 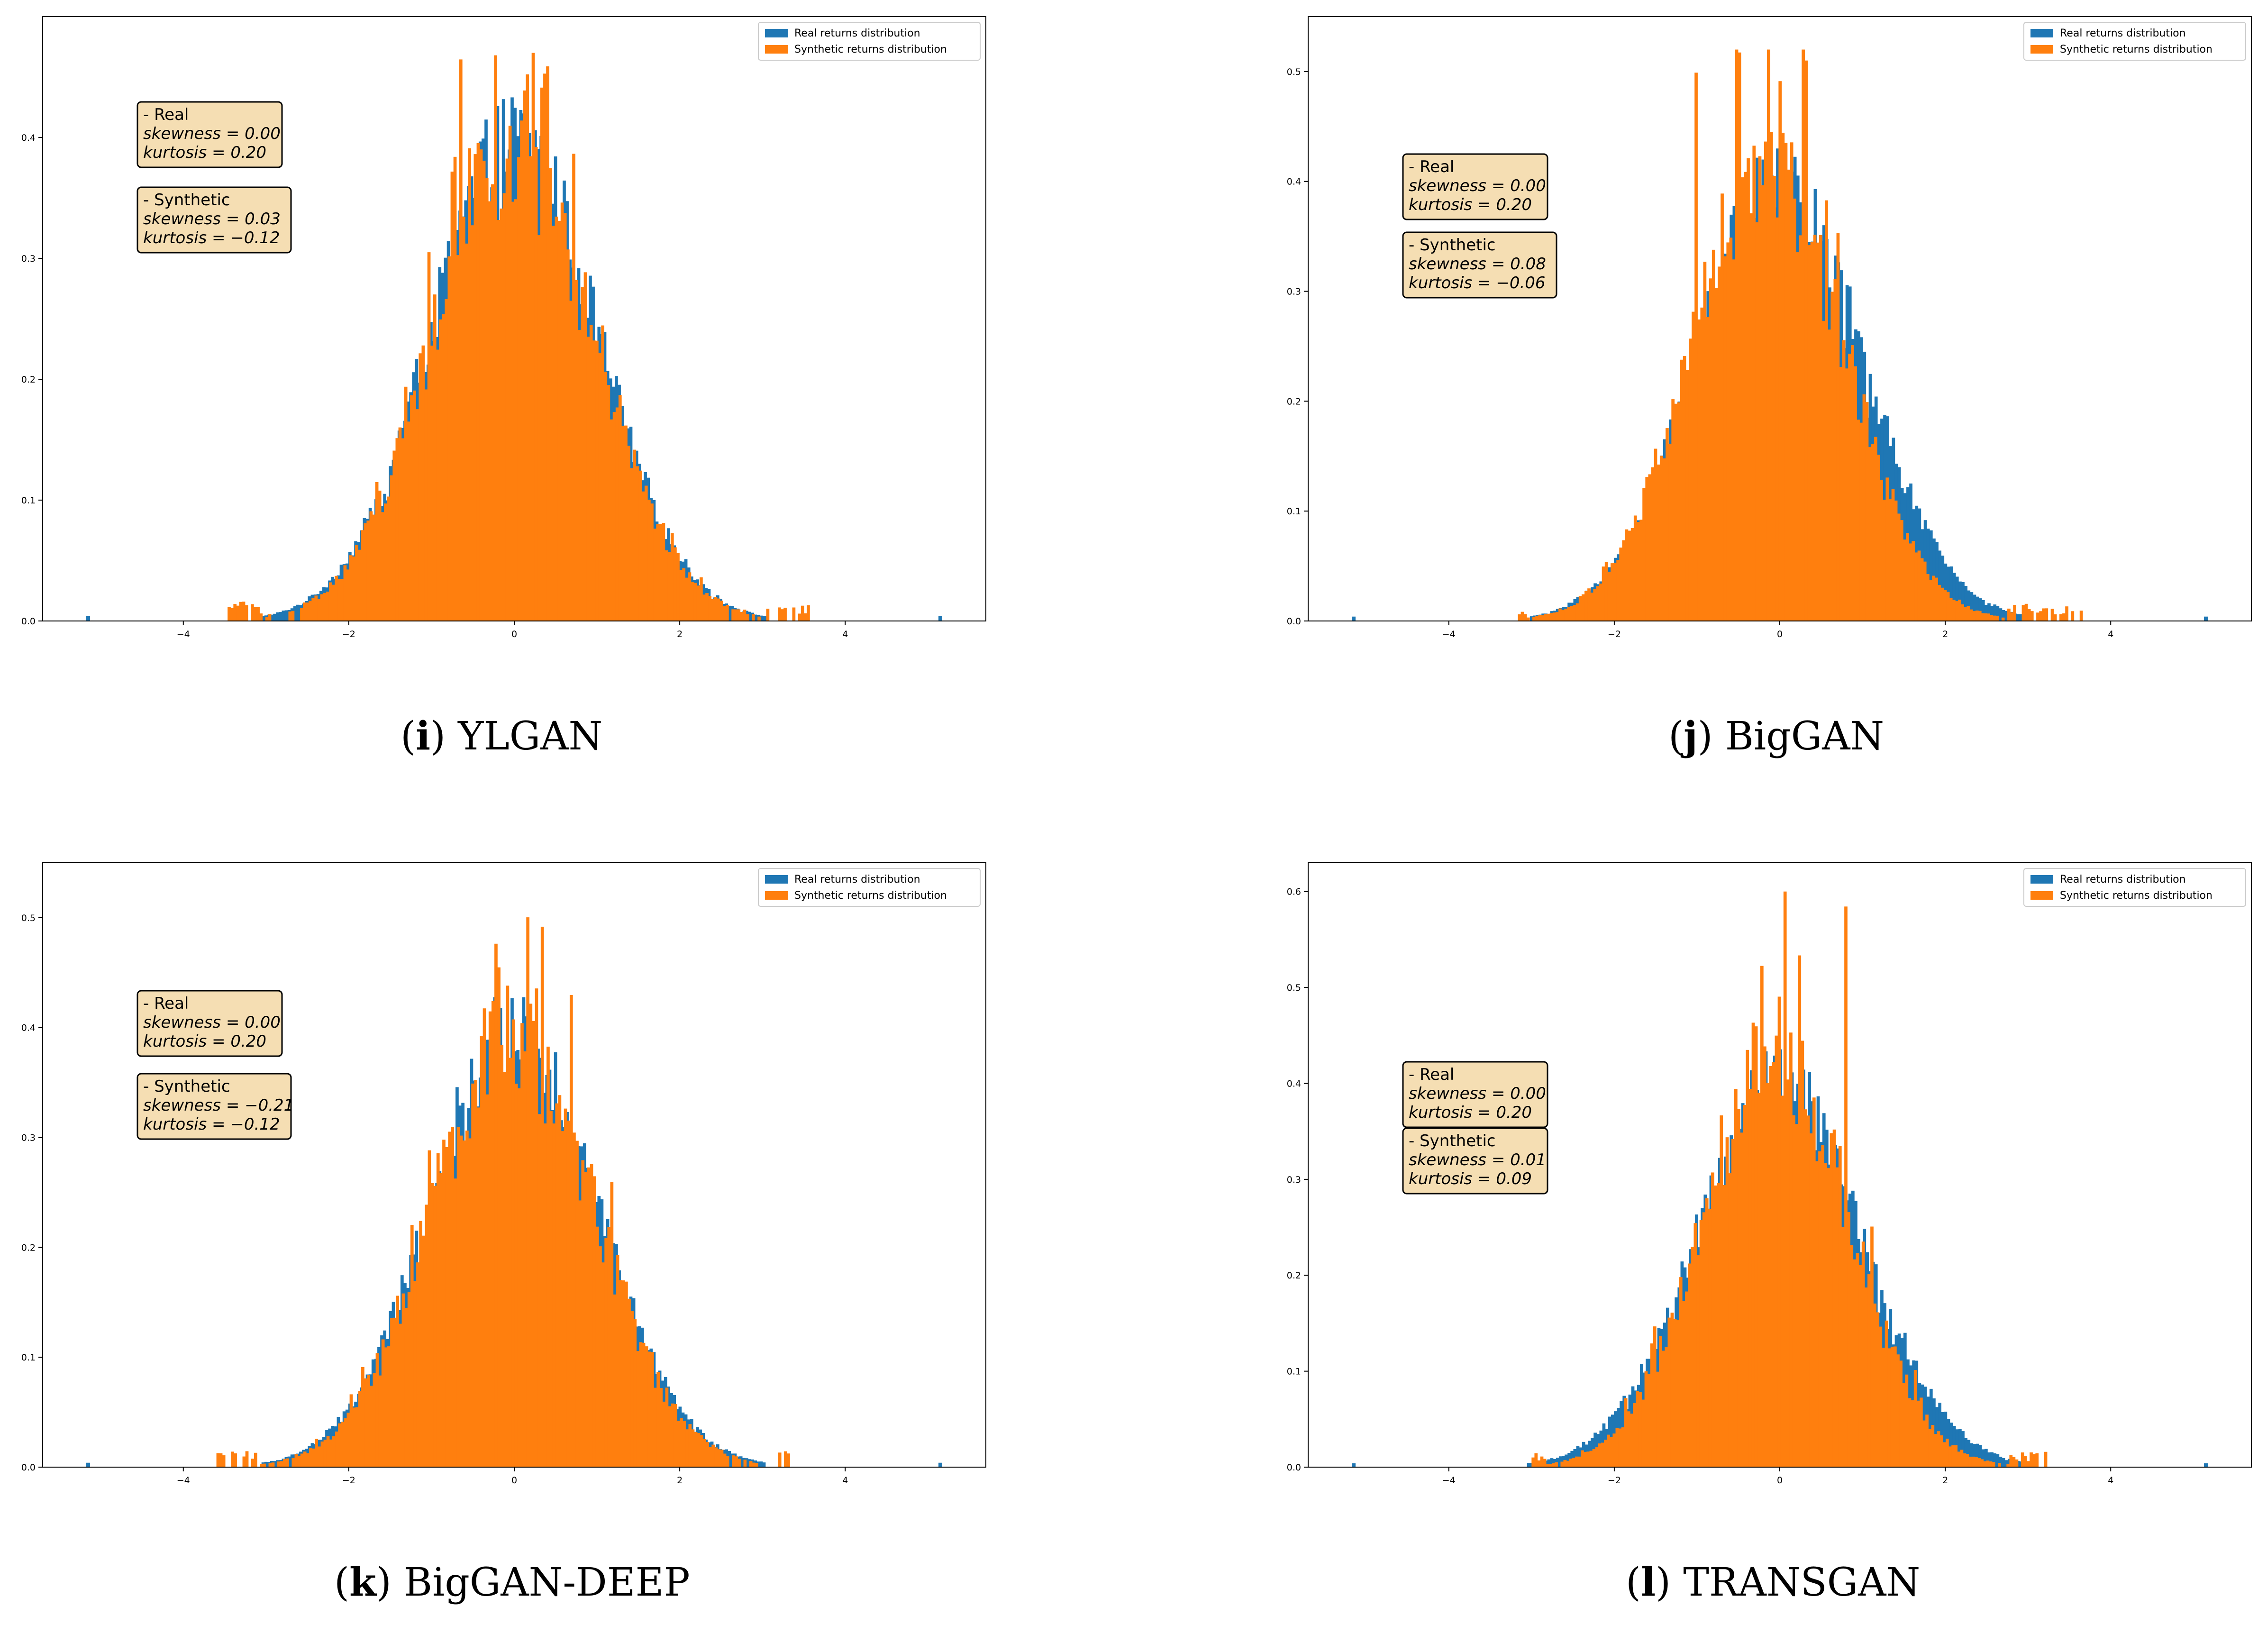 What do you see at coordinates (28, 259) in the screenshot?
I see `y-tick-label: 0.3` at bounding box center [28, 259].